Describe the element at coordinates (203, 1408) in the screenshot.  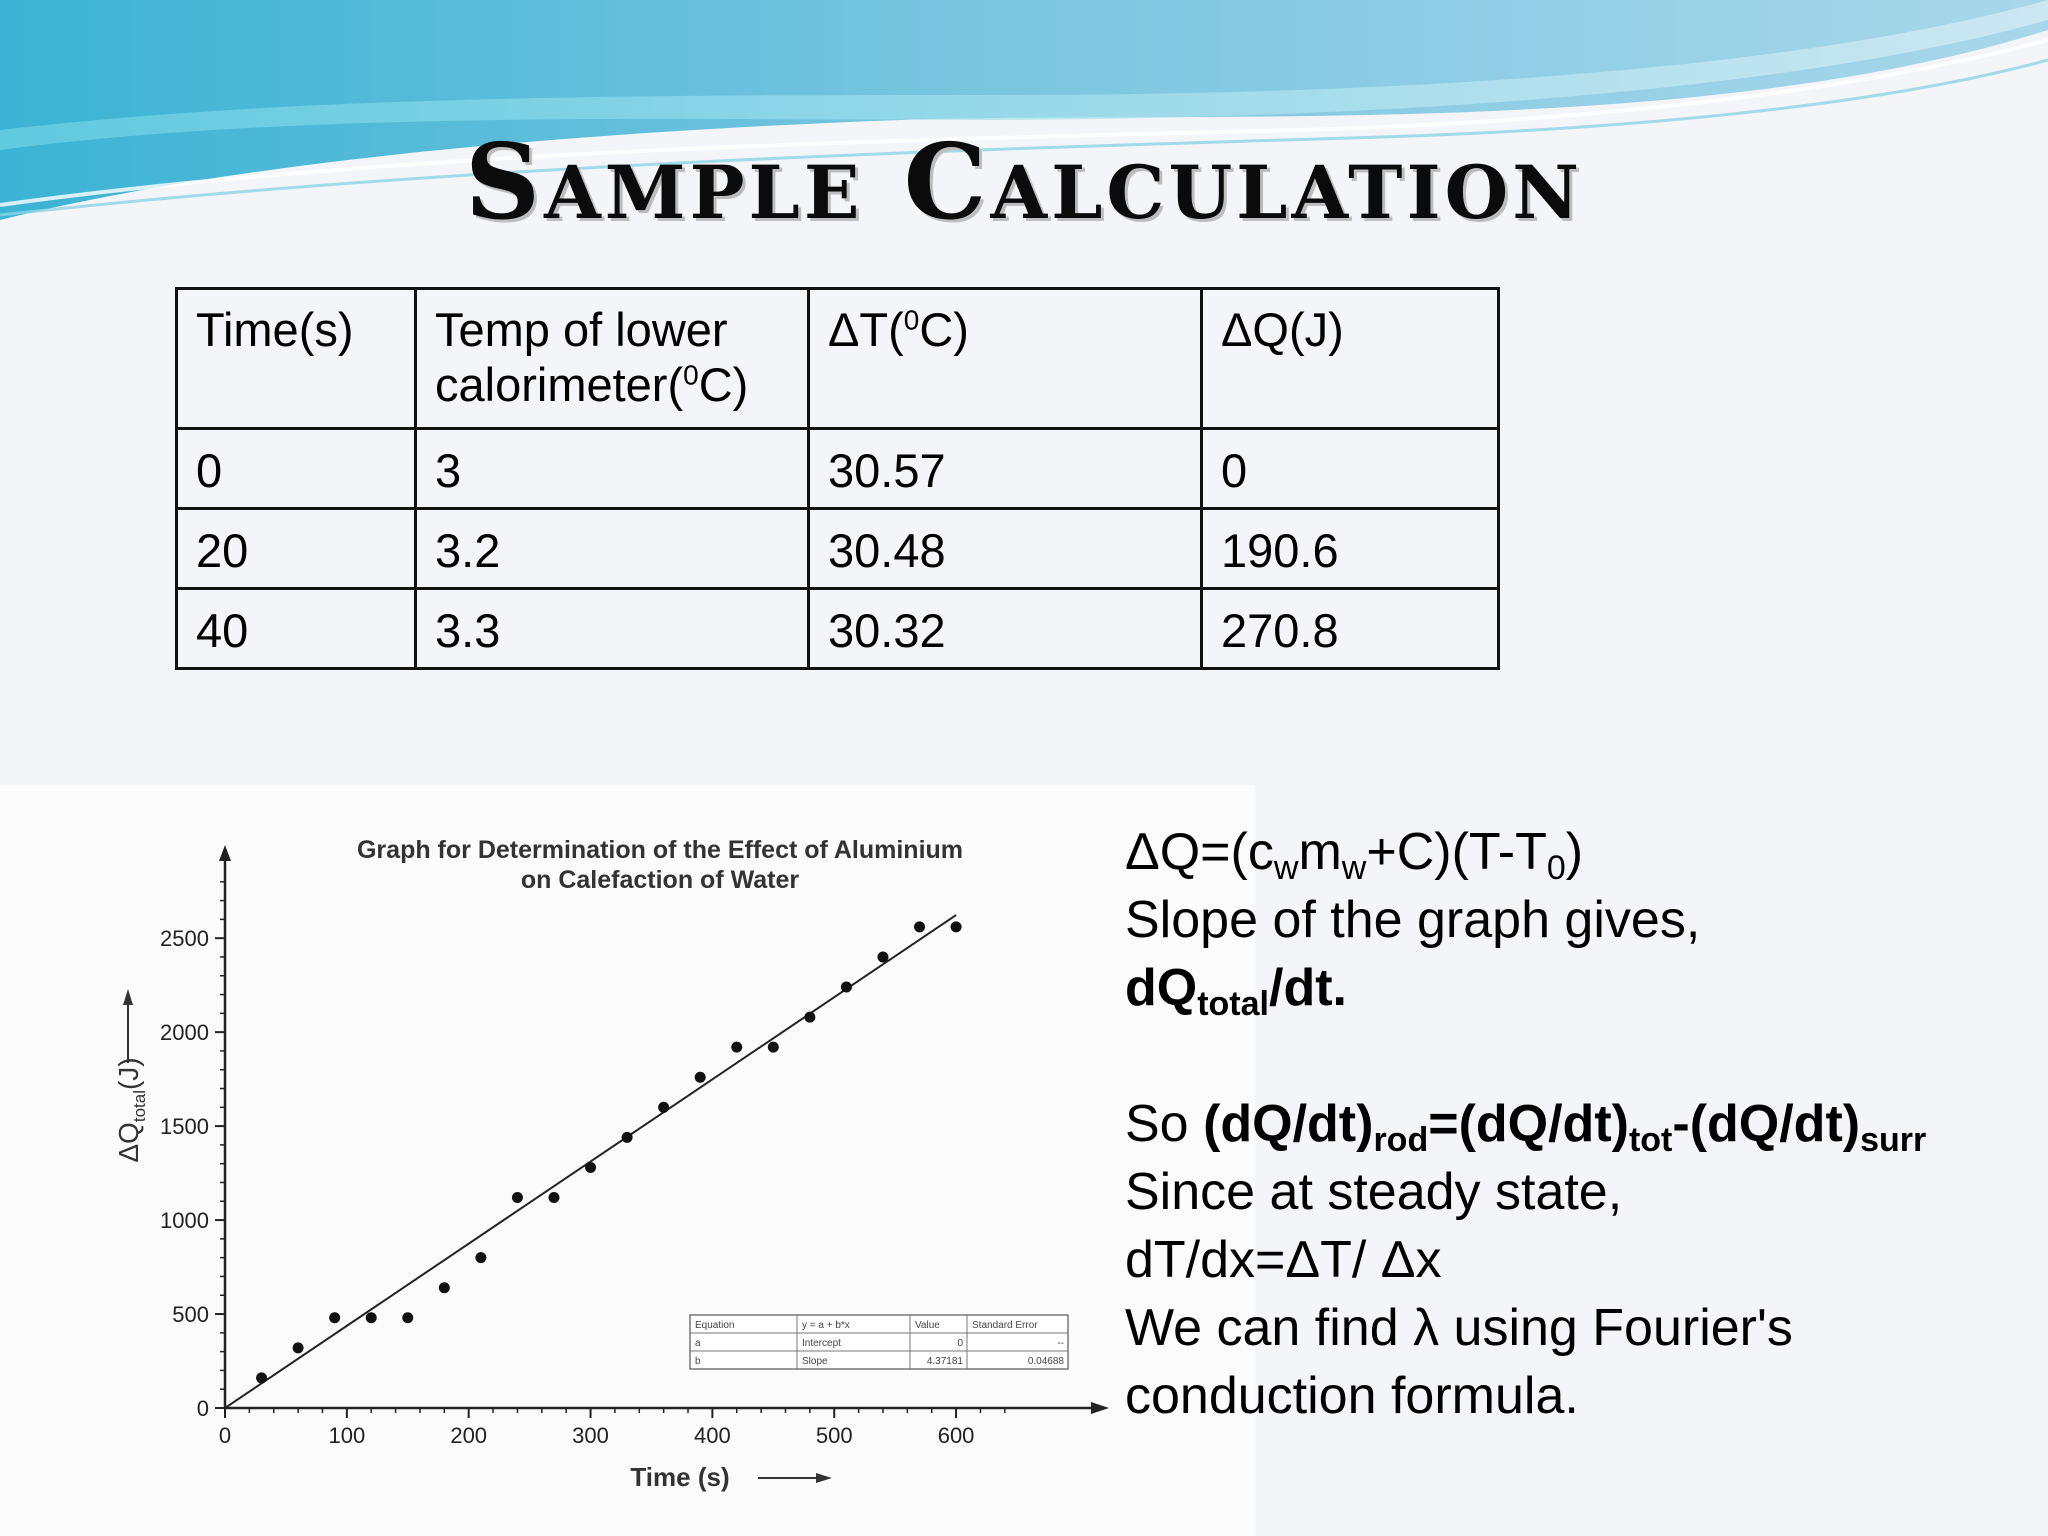
I see `y-tick-label: 0` at that location.